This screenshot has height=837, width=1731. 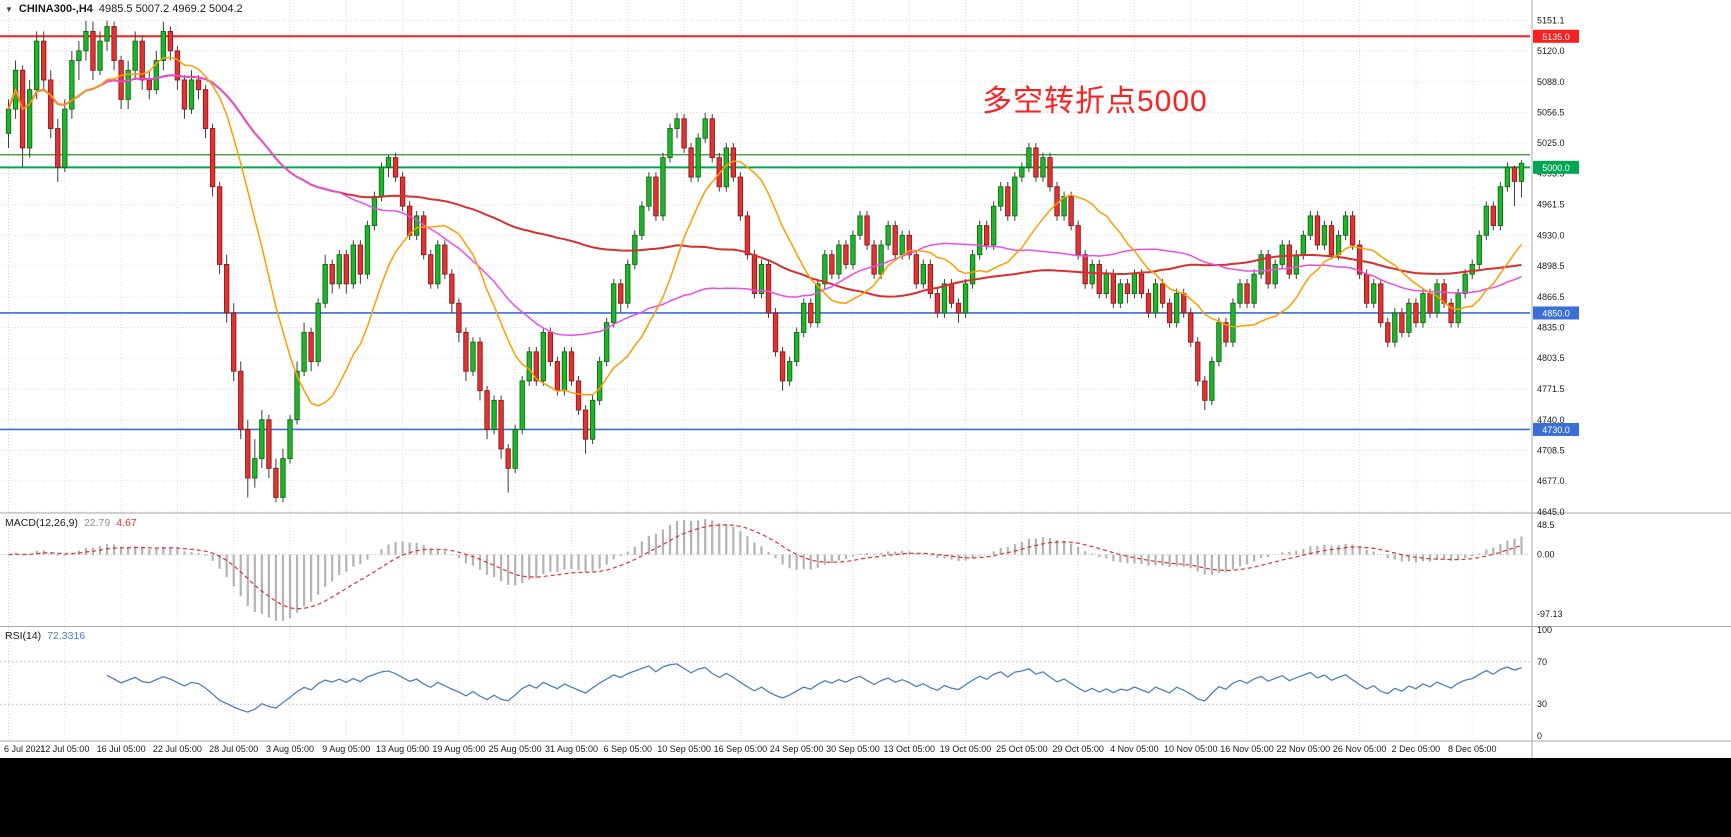 I want to click on svg-text: 13 Oct 05:00, so click(x=909, y=749).